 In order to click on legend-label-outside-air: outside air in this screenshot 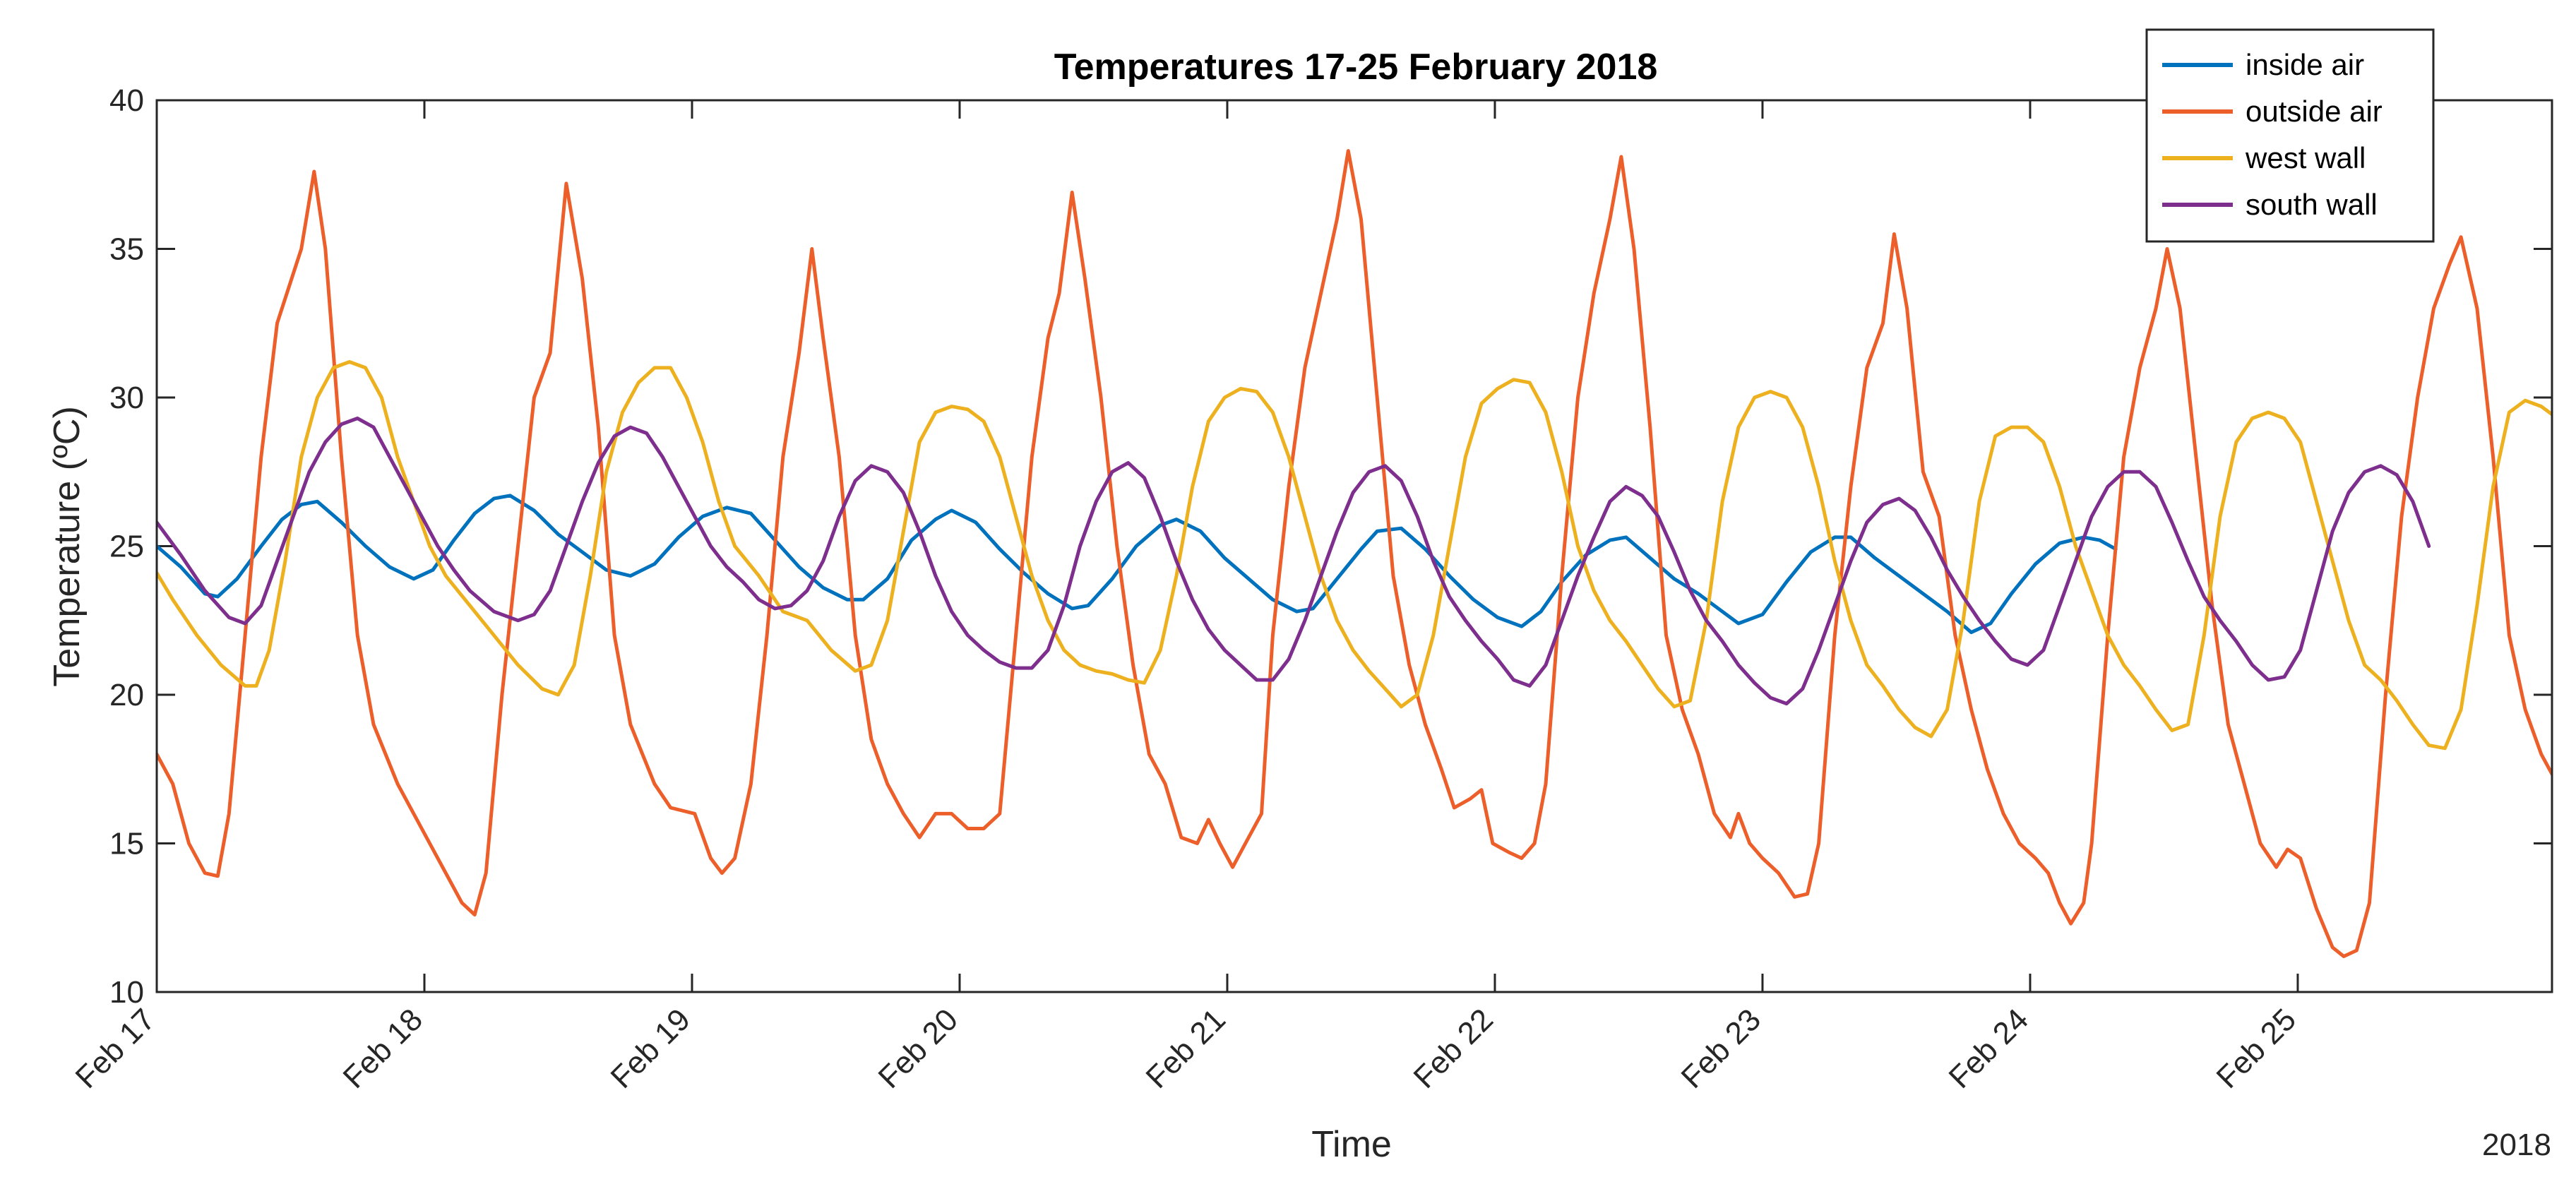, I will do `click(2314, 111)`.